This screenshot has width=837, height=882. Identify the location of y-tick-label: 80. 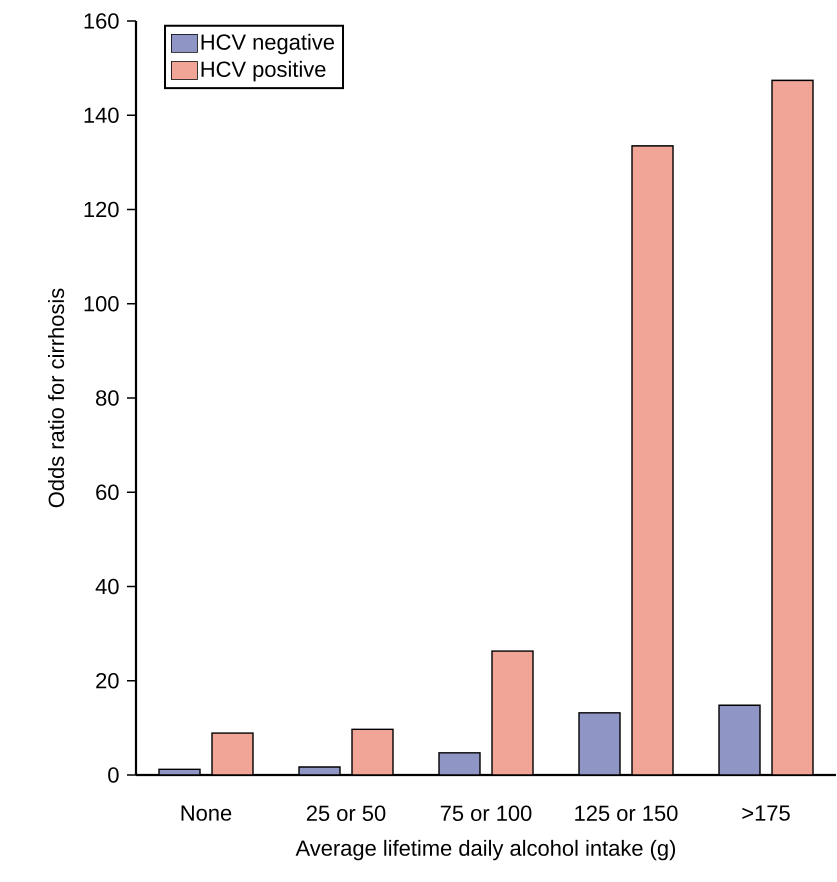
(107, 398).